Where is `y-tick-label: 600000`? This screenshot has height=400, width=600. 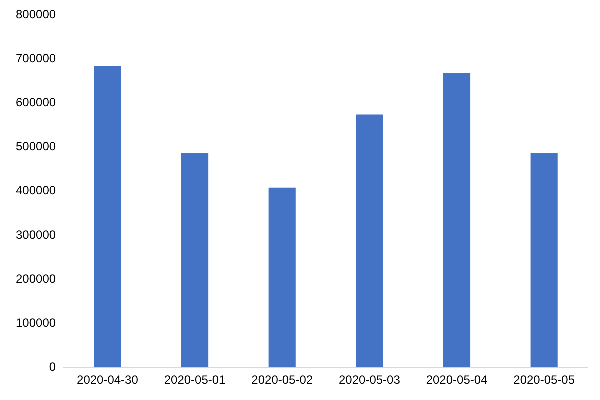 y-tick-label: 600000 is located at coordinates (36, 103).